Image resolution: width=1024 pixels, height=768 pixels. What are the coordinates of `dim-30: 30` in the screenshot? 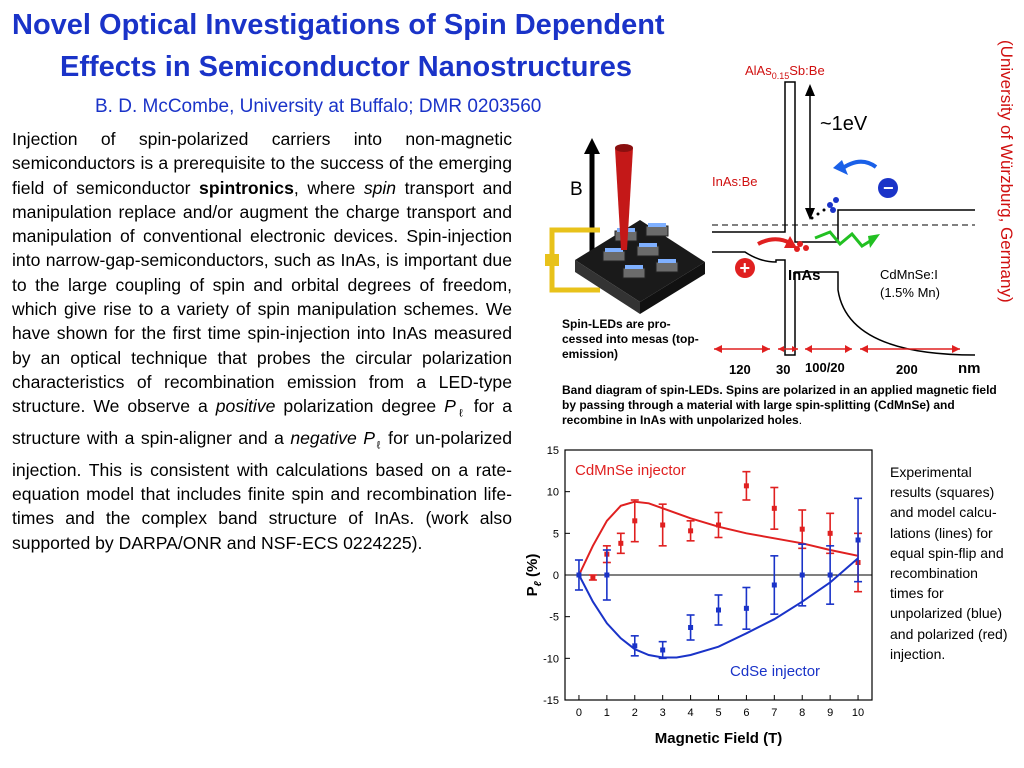 It's located at (783, 369).